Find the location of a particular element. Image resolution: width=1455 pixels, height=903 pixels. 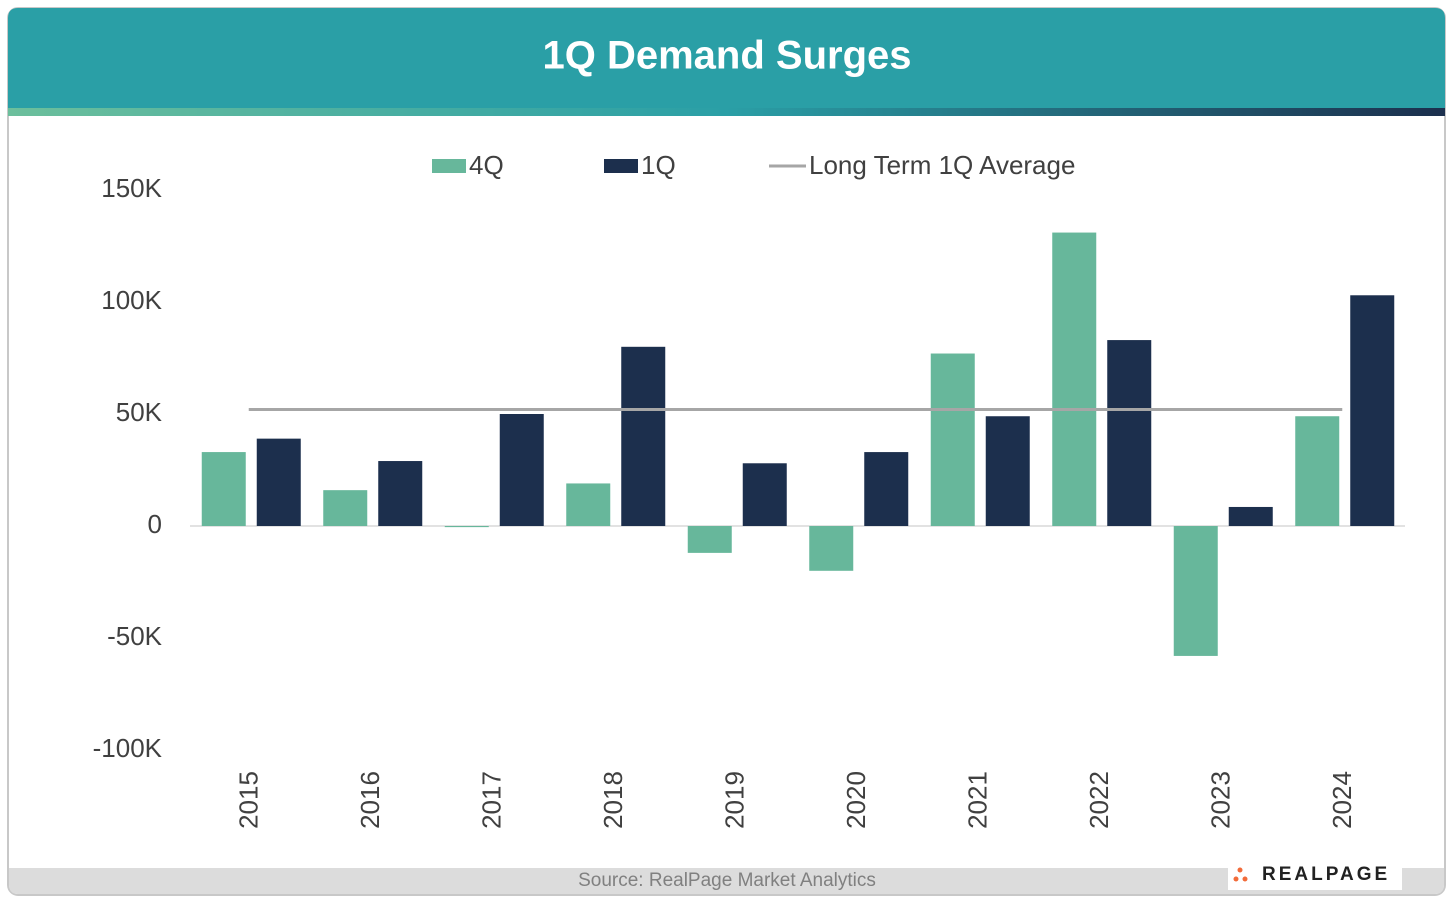

source: Source: RealPage Market Analytics is located at coordinates (727, 880).